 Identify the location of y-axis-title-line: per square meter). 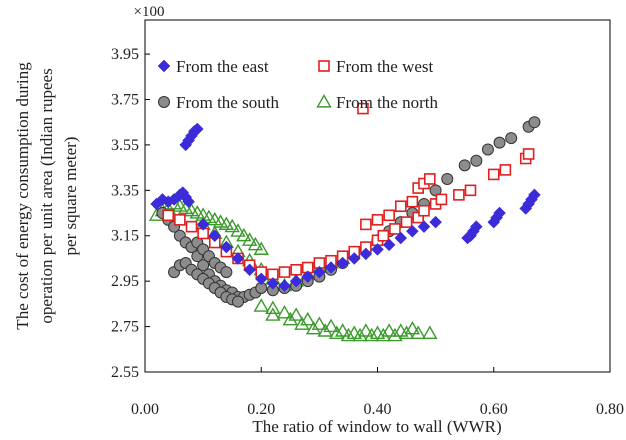
(70, 196).